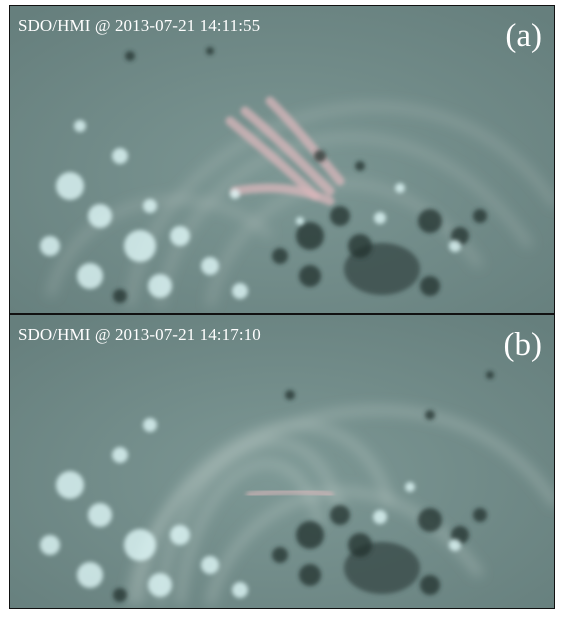 Image resolution: width=566 pixels, height=627 pixels. Describe the element at coordinates (139, 334) in the screenshot. I see `timestamp-label: SDO/HMI @ 2013-07-21 14:17:10` at that location.